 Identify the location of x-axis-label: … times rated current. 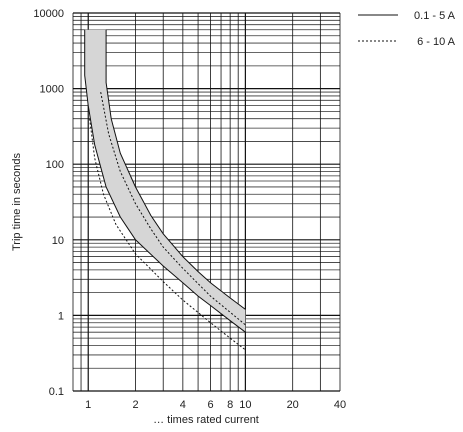
(206, 420).